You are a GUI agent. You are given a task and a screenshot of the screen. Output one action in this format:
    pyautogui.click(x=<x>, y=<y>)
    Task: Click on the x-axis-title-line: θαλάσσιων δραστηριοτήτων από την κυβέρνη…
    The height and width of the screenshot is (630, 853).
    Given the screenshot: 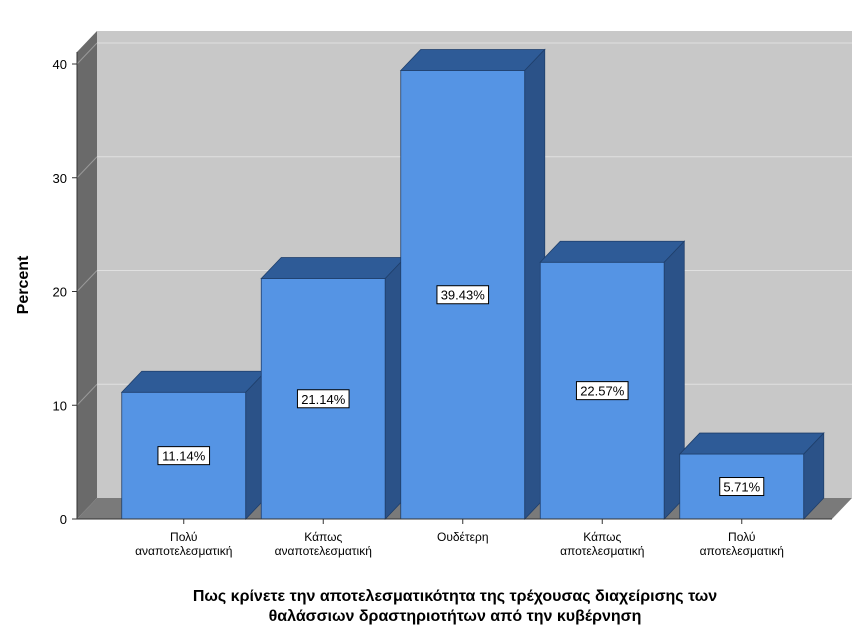 What is the action you would take?
    pyautogui.click(x=455, y=616)
    